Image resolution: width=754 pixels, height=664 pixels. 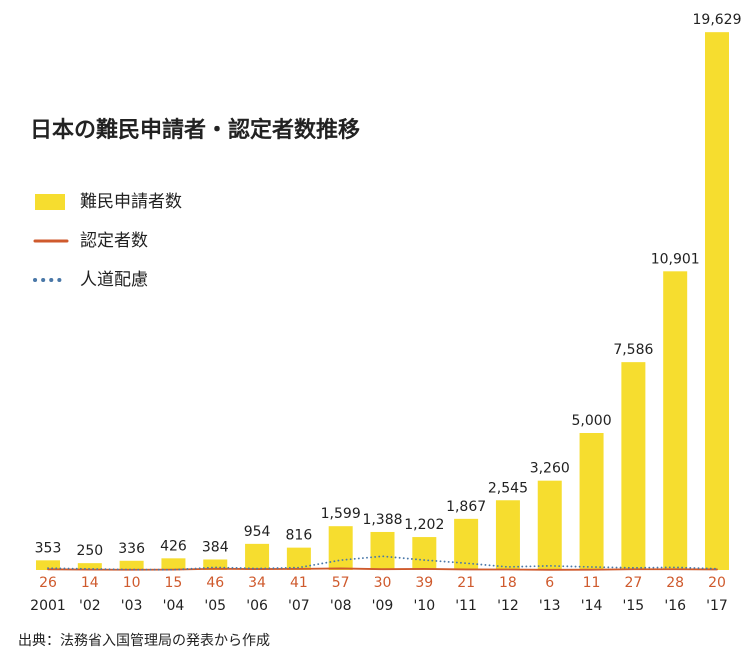 I want to click on data-label: 15, so click(x=174, y=583).